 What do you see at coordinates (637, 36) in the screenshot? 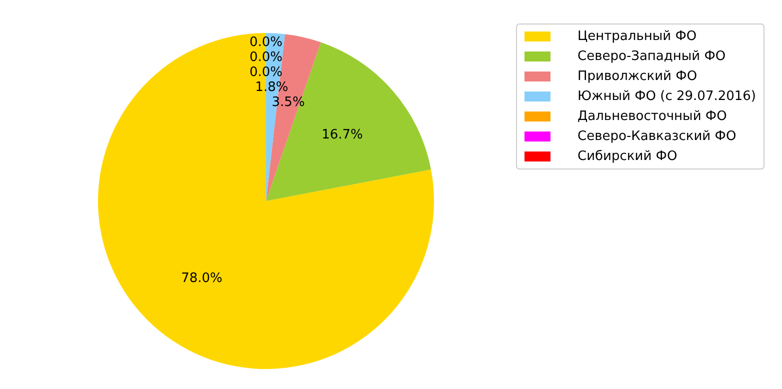
I see `legend-label: Центральный ФО` at bounding box center [637, 36].